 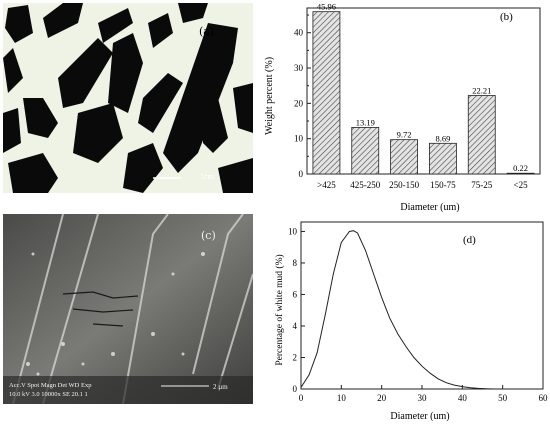 What do you see at coordinates (293, 231) in the screenshot?
I see `y-tick-label-d: 10` at bounding box center [293, 231].